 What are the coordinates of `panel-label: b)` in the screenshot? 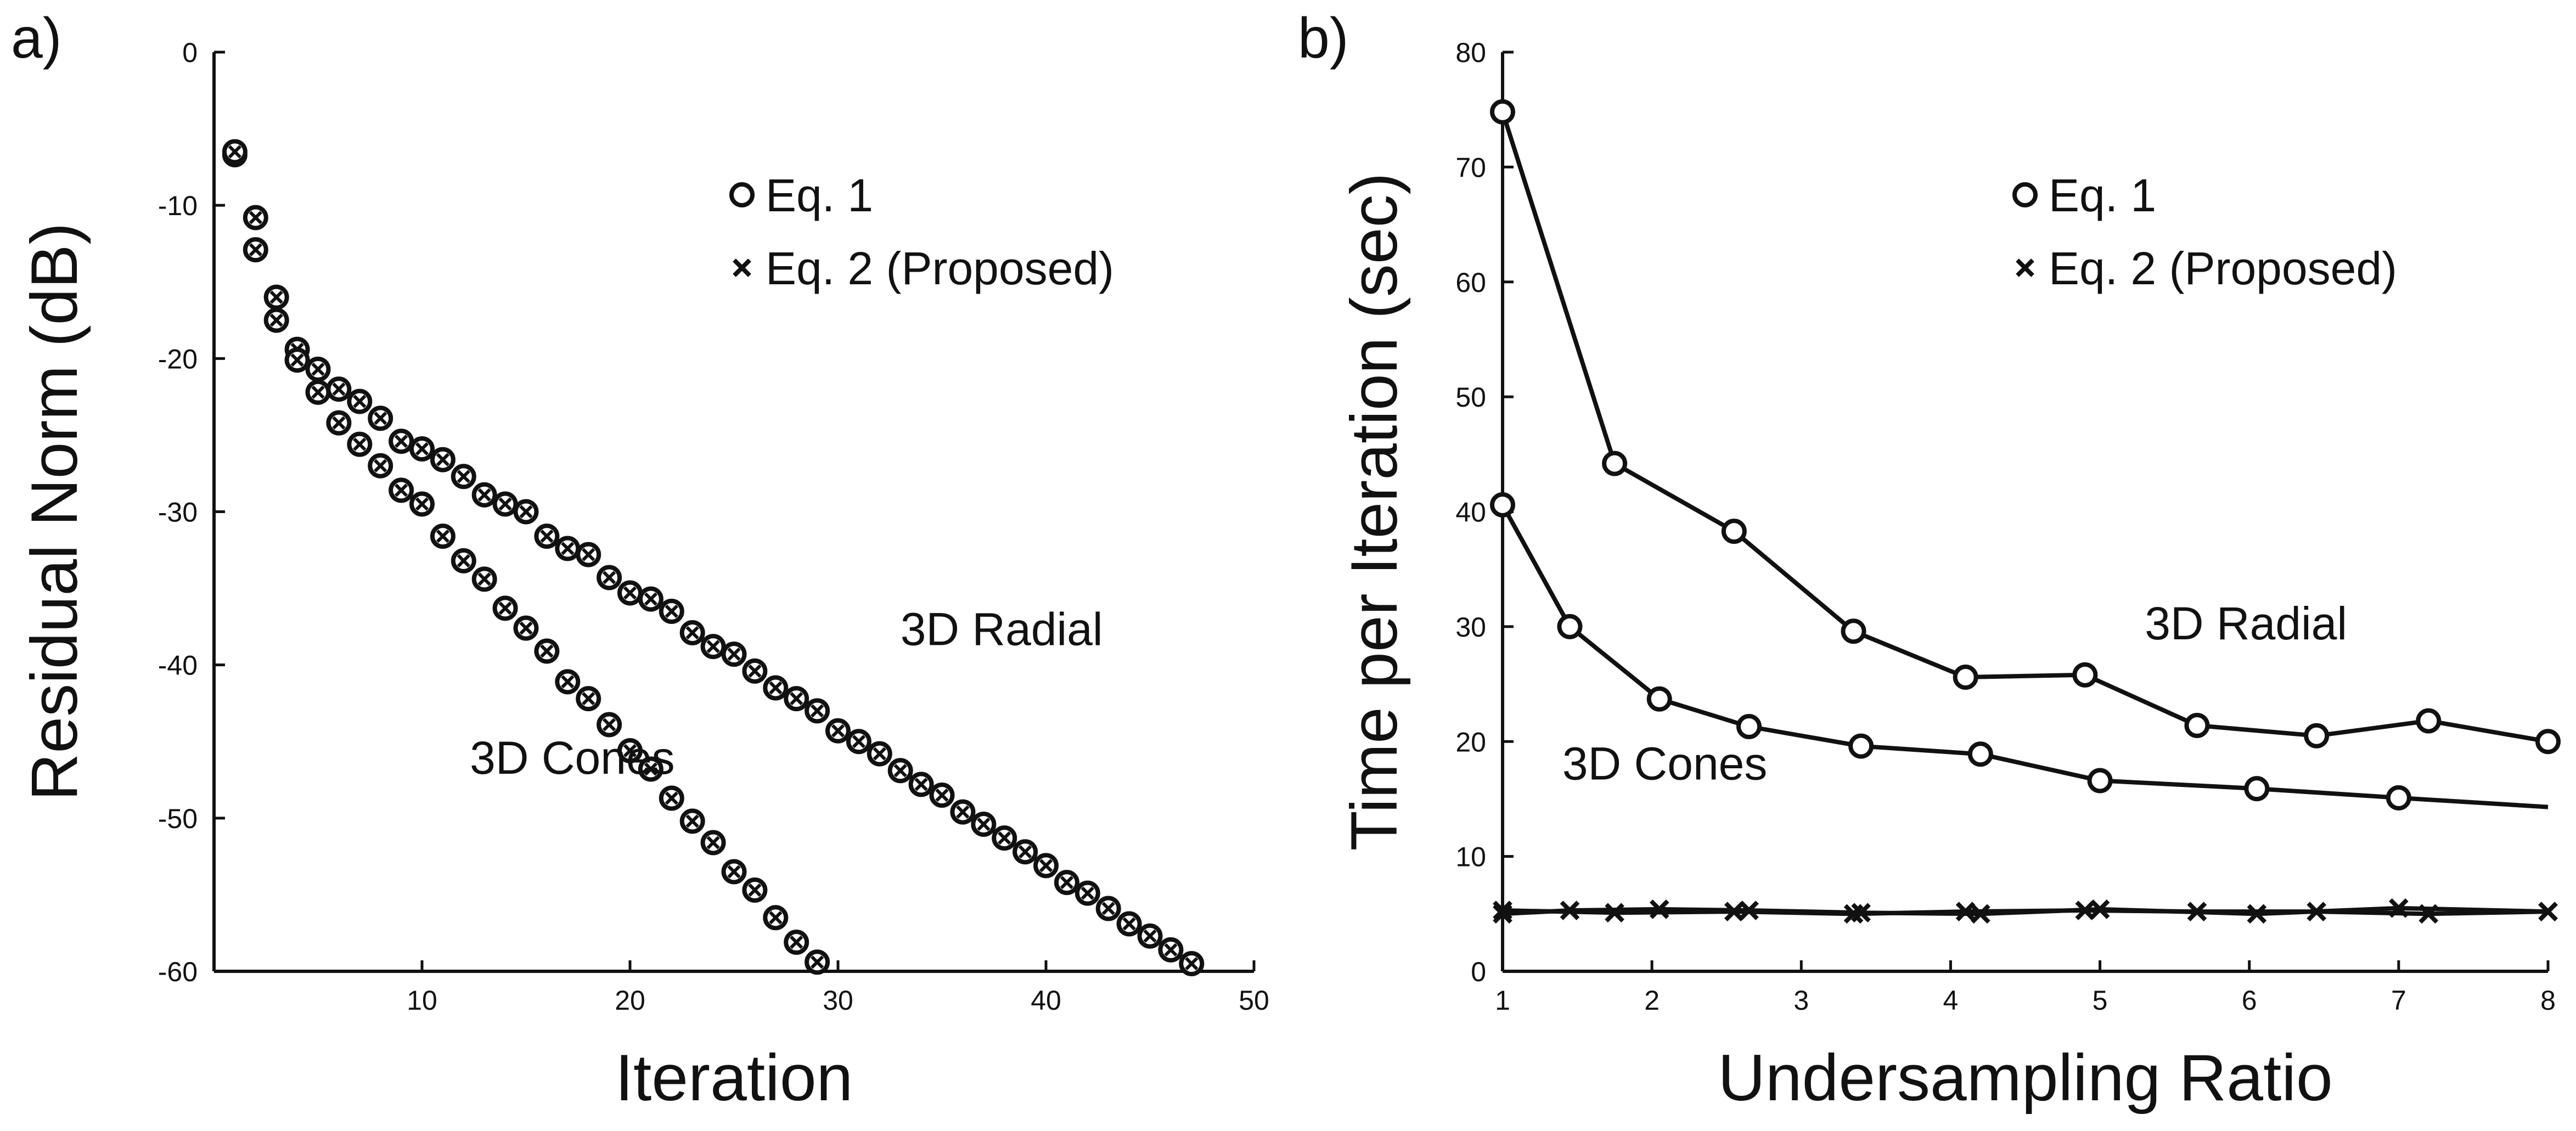 It's located at (1323, 38).